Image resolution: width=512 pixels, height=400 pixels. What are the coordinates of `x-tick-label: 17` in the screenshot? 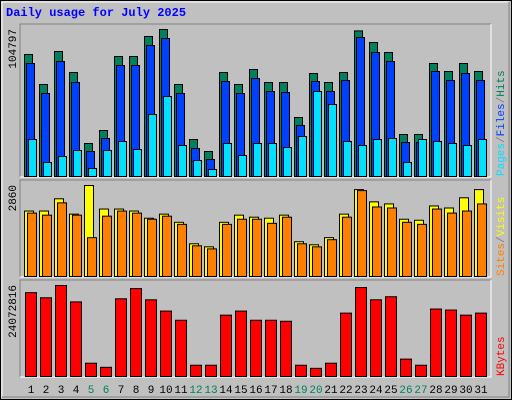 It's located at (270, 391).